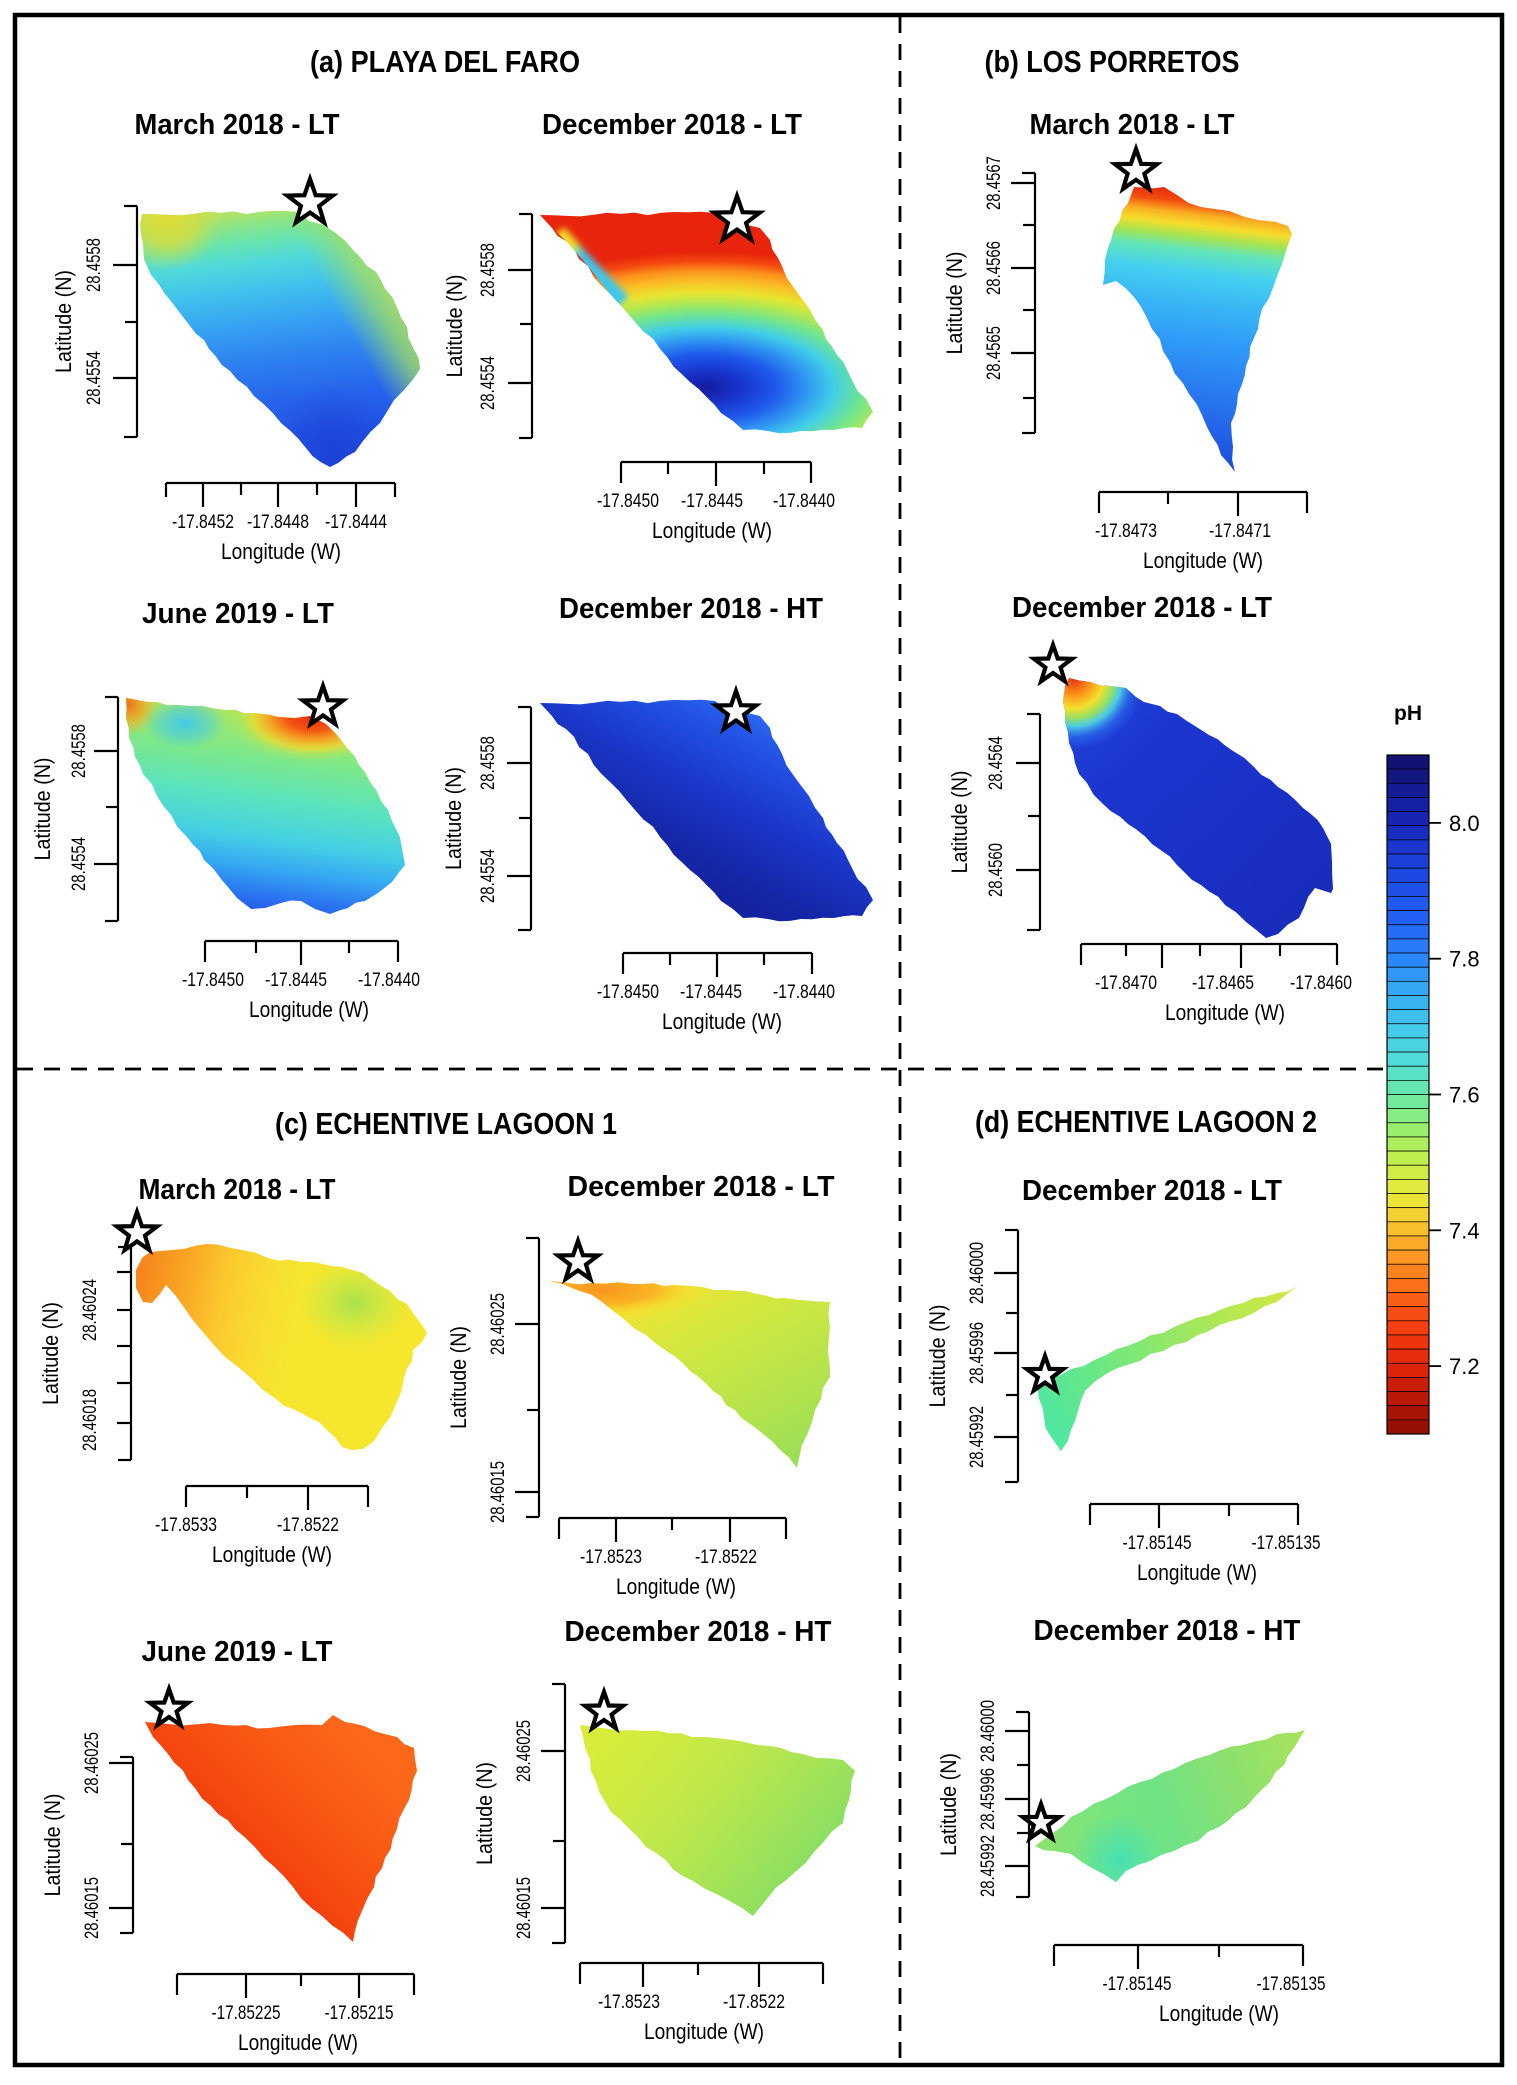 The width and height of the screenshot is (1517, 2085). Describe the element at coordinates (1126, 531) in the screenshot. I see `svg-text: -17.8473` at that location.